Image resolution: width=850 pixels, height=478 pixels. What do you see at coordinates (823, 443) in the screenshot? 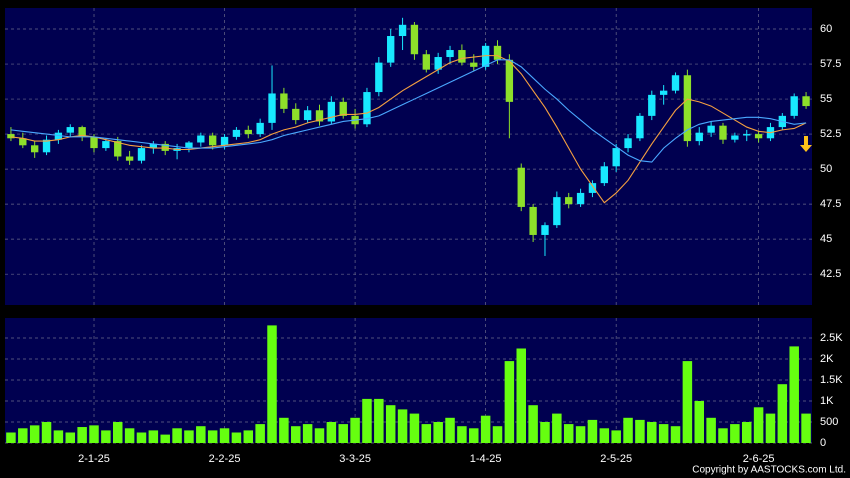
I see `y2-tick-label: 0` at bounding box center [823, 443].